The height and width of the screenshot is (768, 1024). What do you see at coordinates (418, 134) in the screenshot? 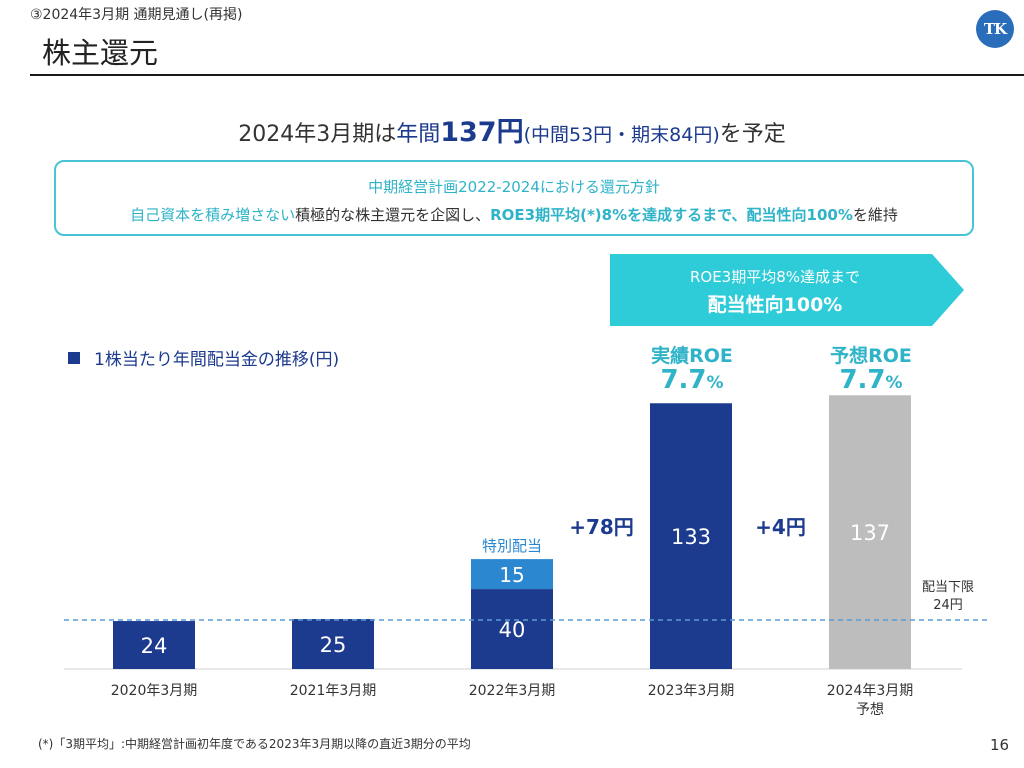
I see `headline-part2: 年間` at bounding box center [418, 134].